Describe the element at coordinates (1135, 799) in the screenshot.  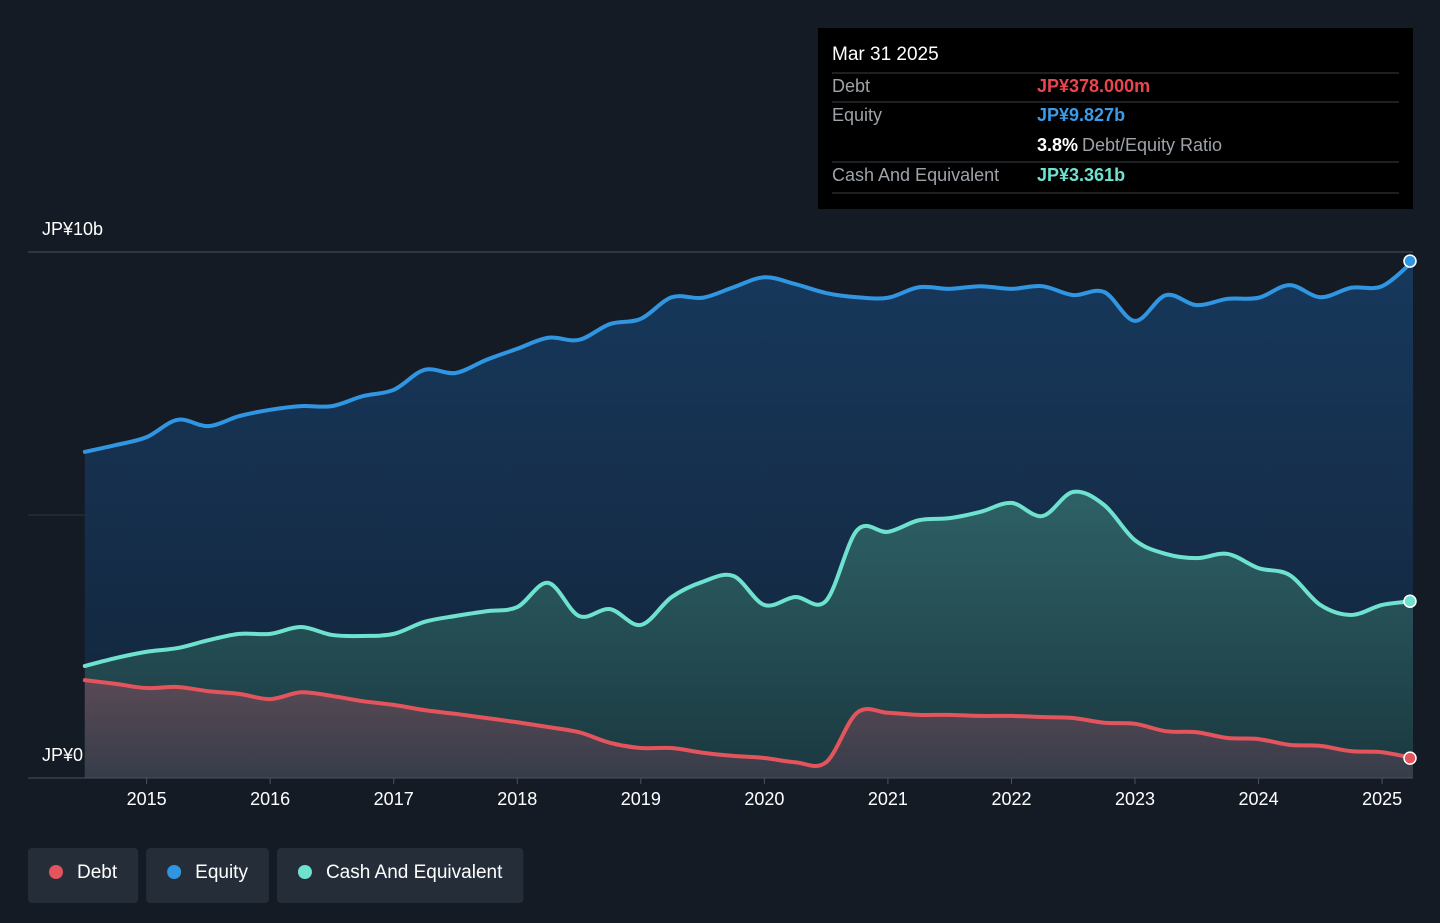
I see `x-tick-label: 2023` at that location.